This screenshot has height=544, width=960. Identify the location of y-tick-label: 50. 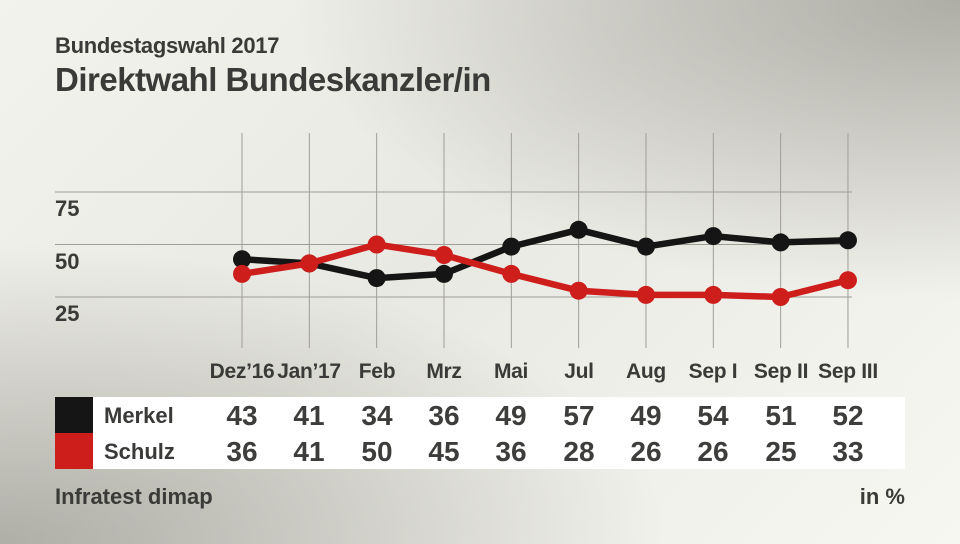
(67, 261).